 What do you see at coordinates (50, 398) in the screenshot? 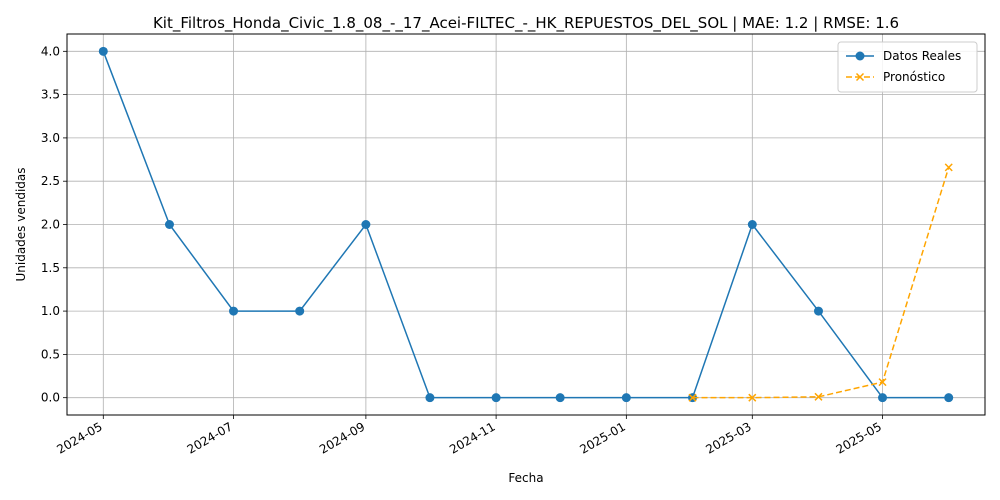
I see `y-tick-label: 0.0` at bounding box center [50, 398].